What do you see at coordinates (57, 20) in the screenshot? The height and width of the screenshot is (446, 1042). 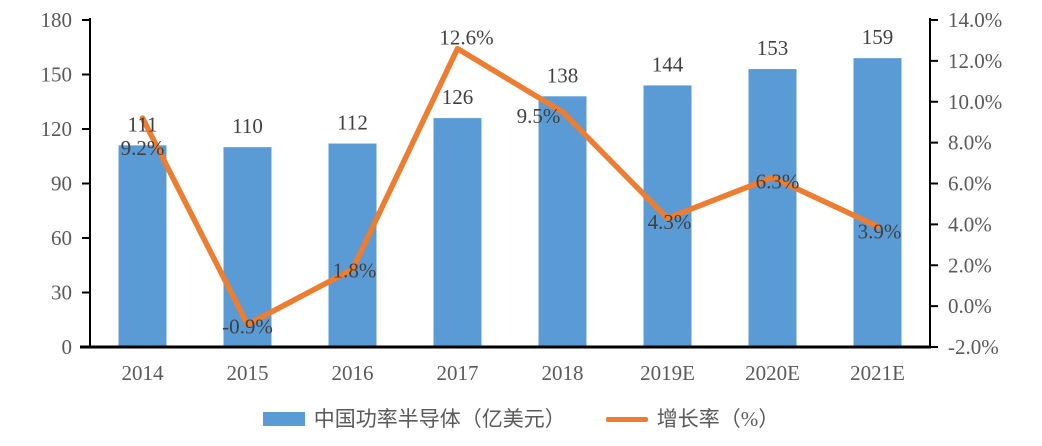 I see `left-axis-tick-label: 180` at bounding box center [57, 20].